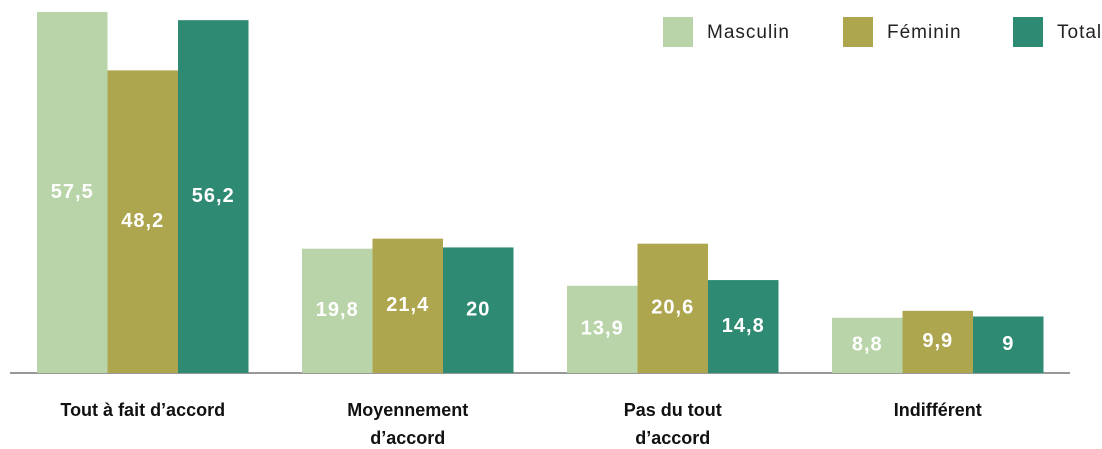  Describe the element at coordinates (672, 424) in the screenshot. I see `x-tick-label: Pas du tout d’accord` at that location.